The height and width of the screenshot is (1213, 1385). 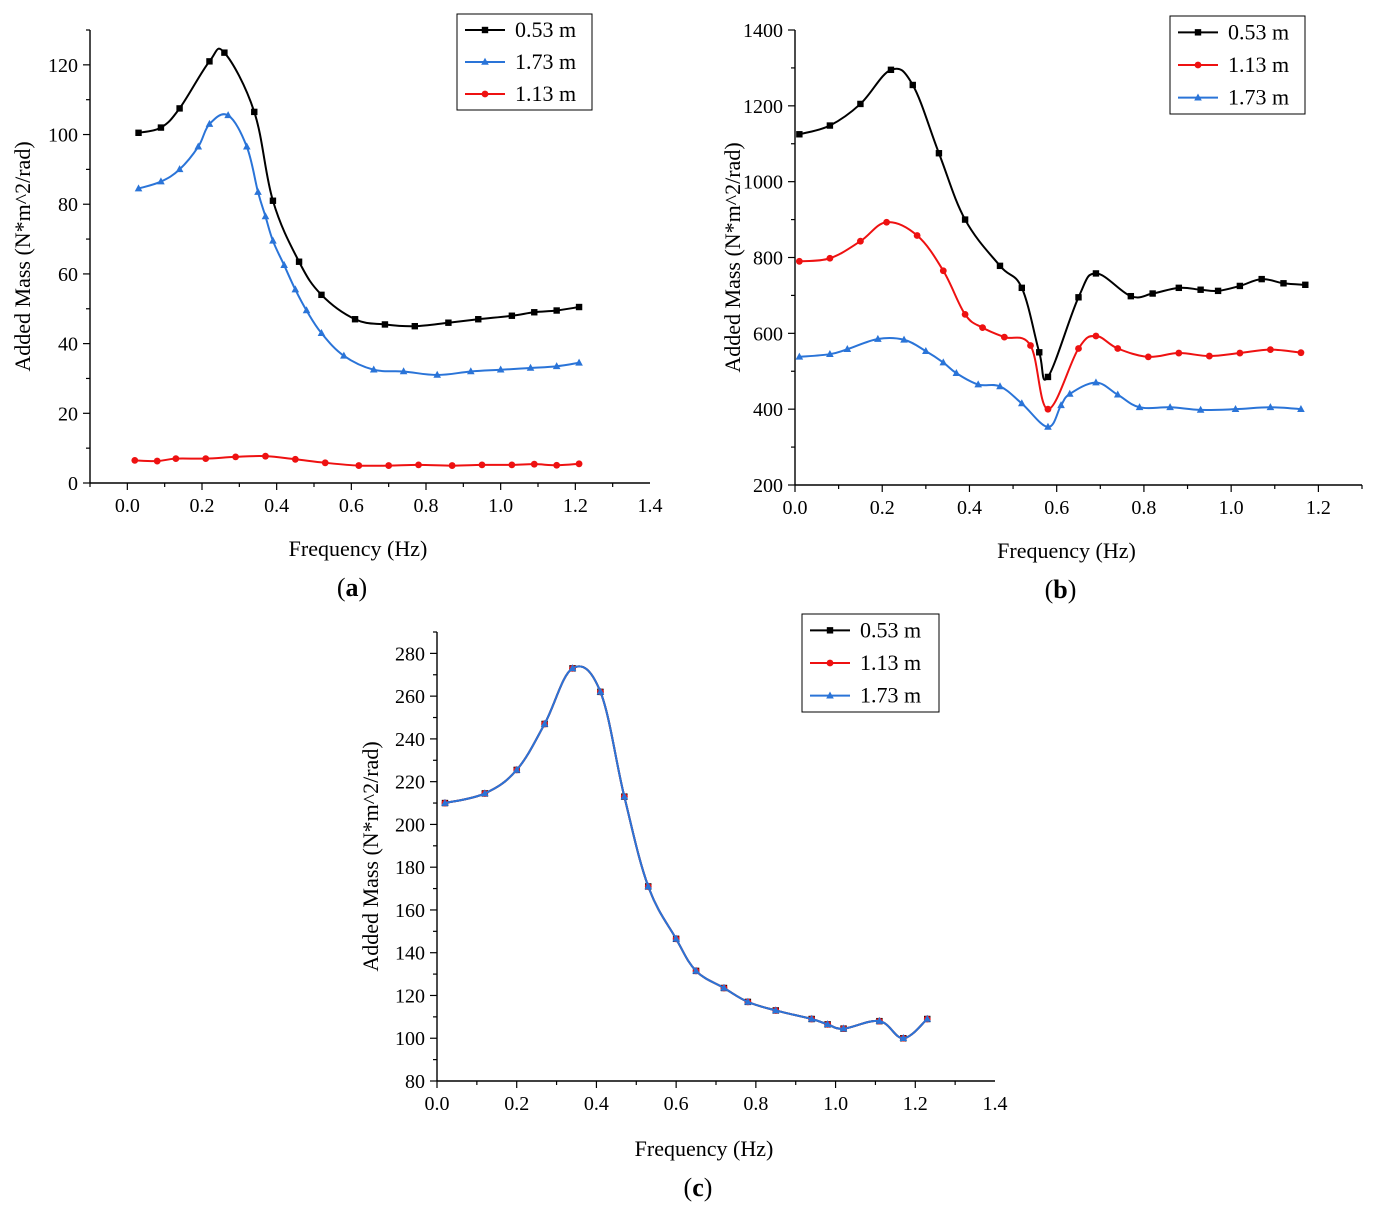 I want to click on y-tick-label: 200, so click(x=410, y=825).